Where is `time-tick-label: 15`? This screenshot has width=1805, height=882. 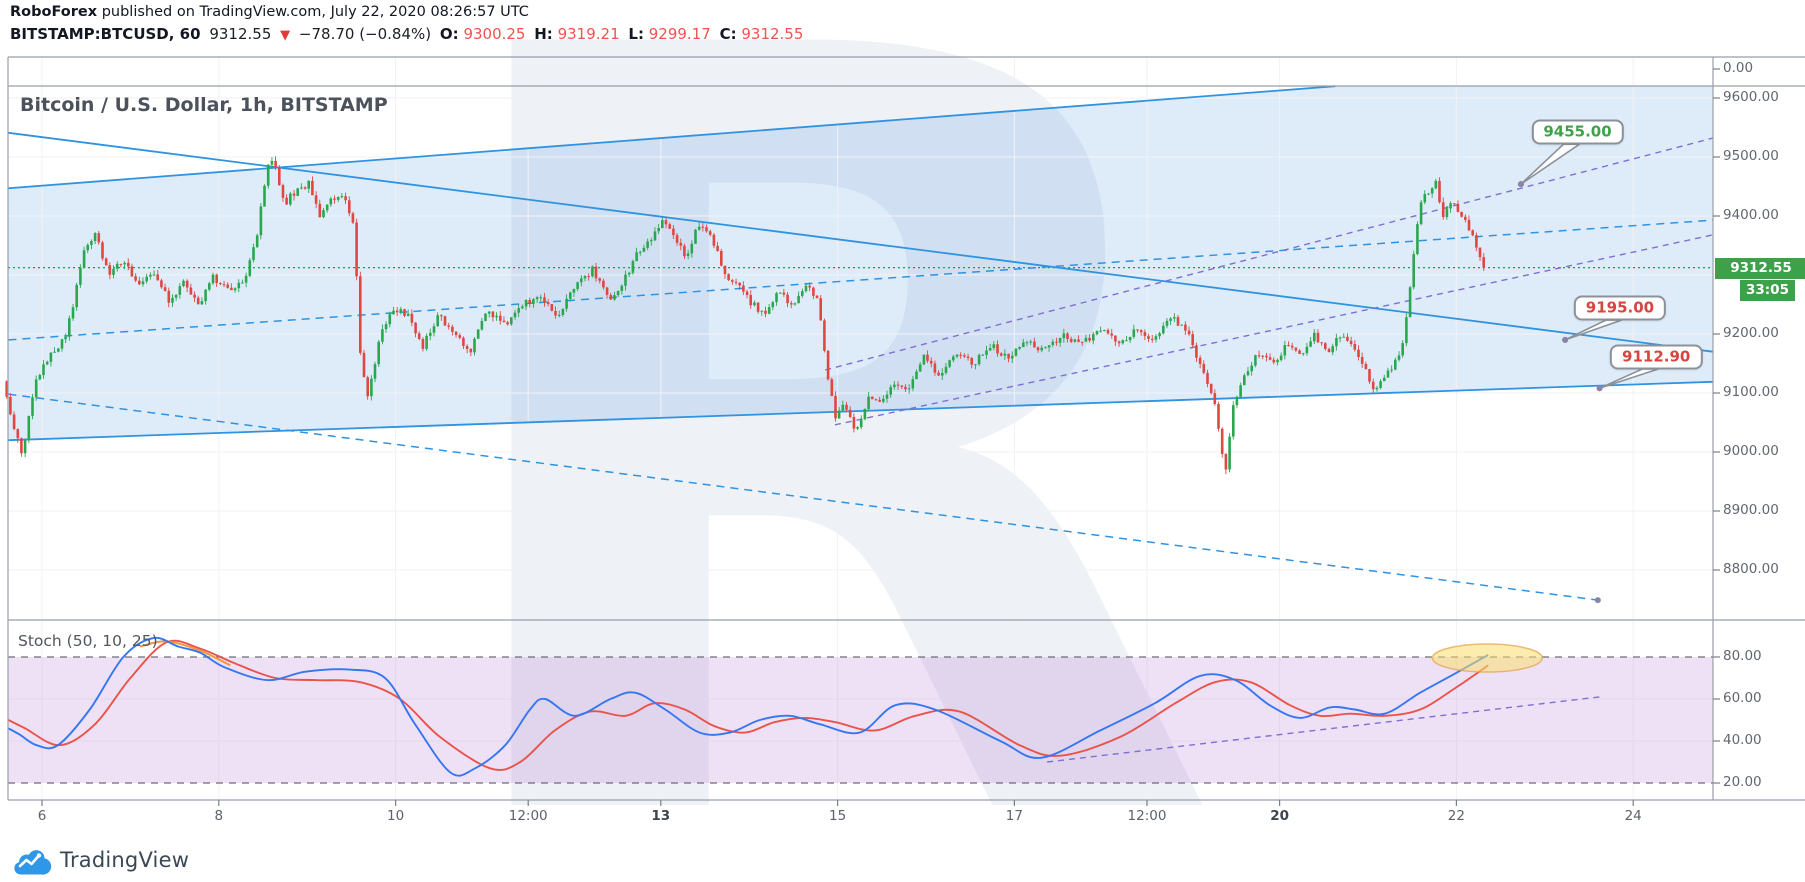
time-tick-label: 15 is located at coordinates (838, 816).